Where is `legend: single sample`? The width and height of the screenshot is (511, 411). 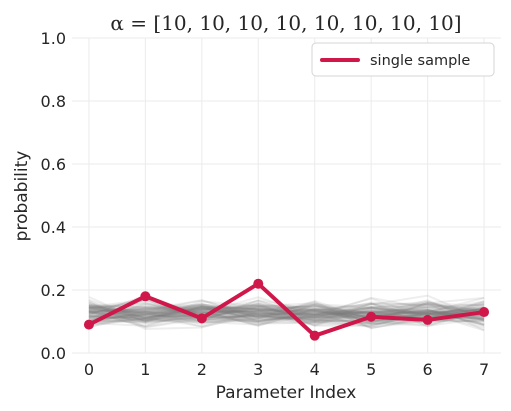
legend: single sample is located at coordinates (403, 59).